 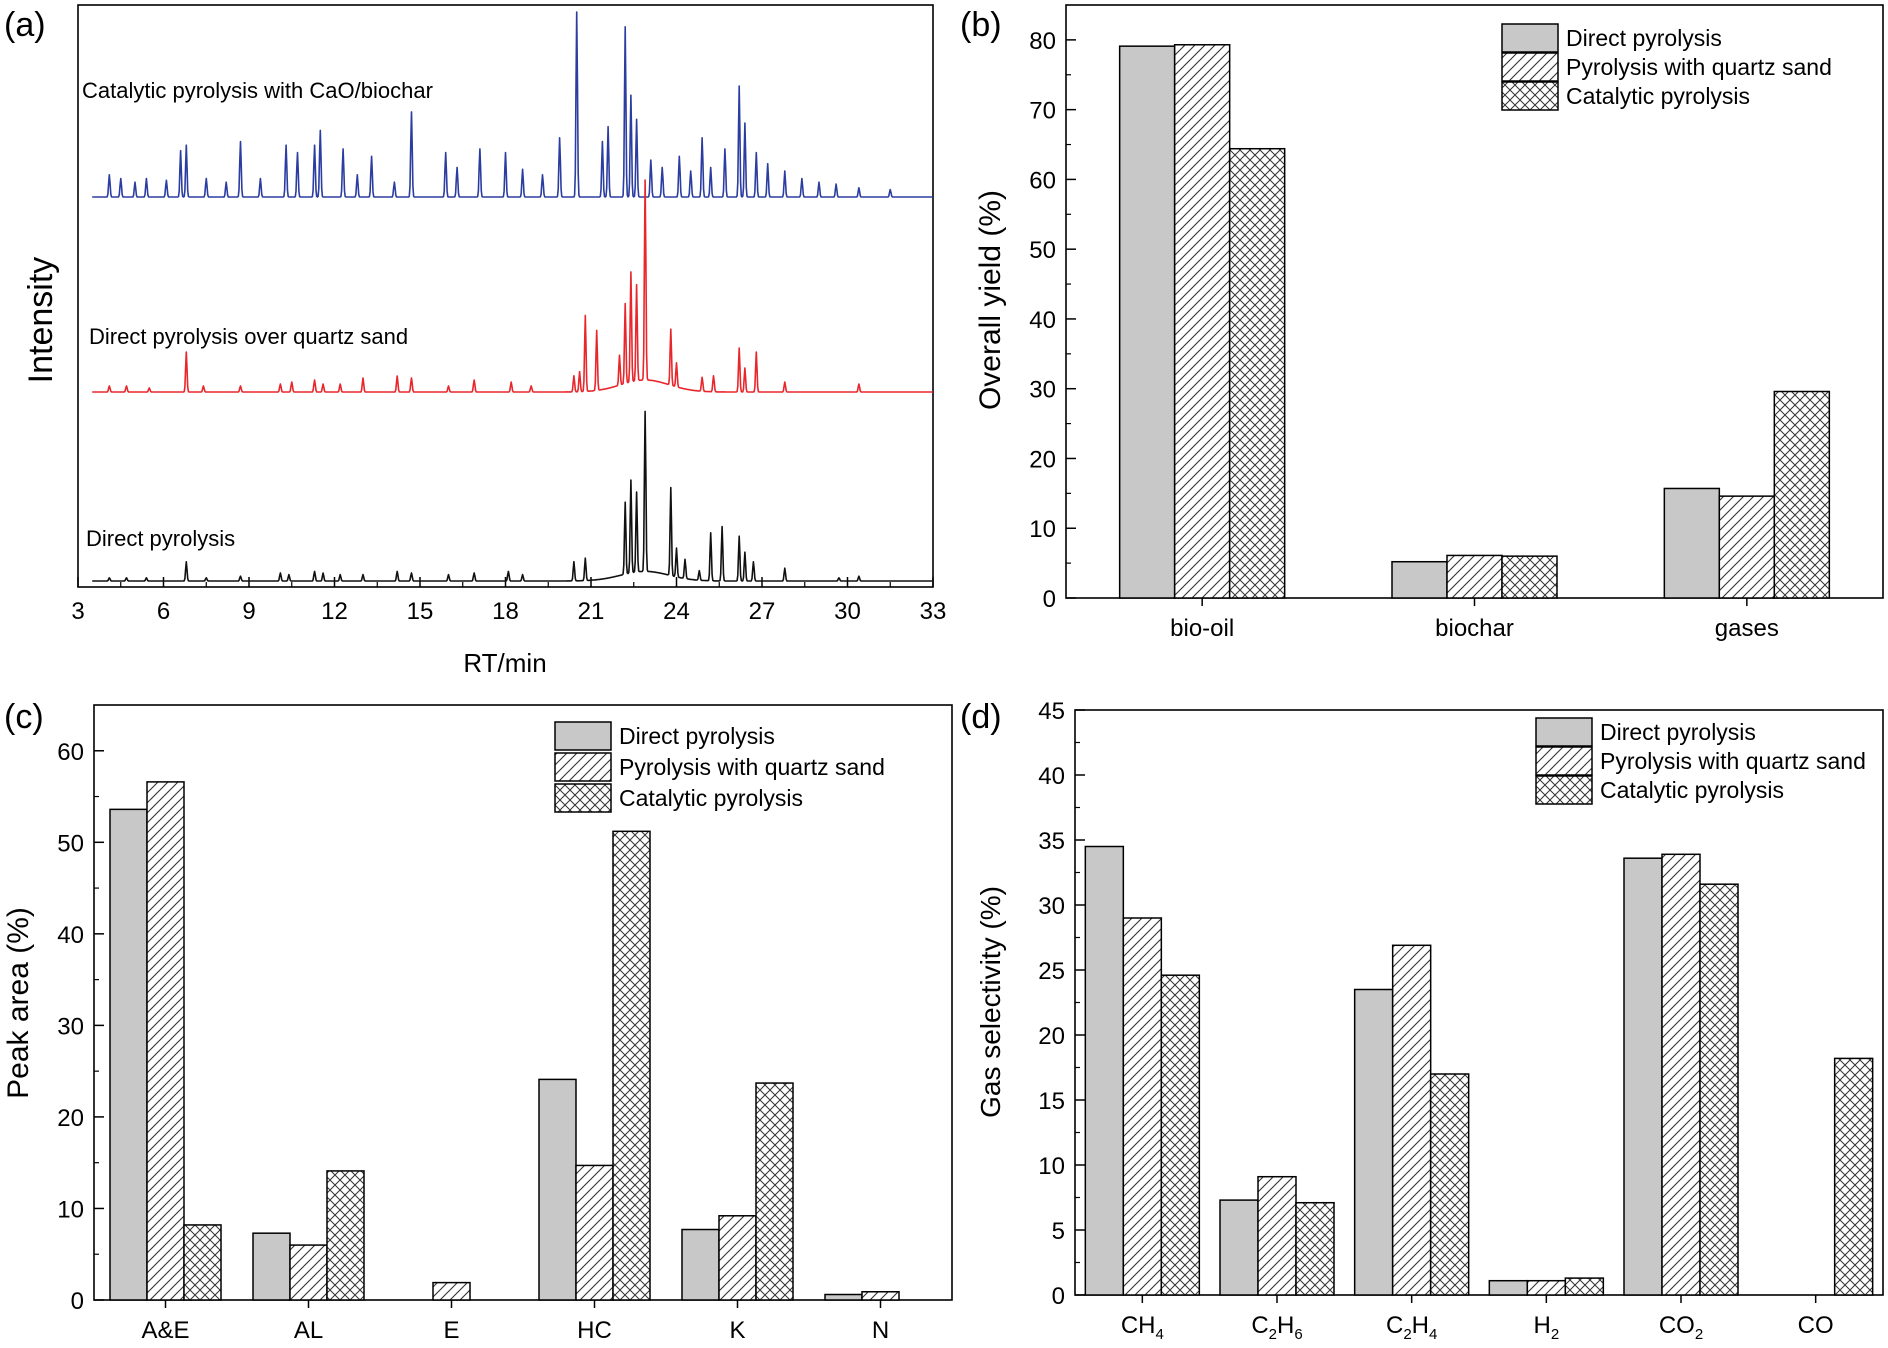 What do you see at coordinates (981, 25) in the screenshot?
I see `panel-label-b: (b)` at bounding box center [981, 25].